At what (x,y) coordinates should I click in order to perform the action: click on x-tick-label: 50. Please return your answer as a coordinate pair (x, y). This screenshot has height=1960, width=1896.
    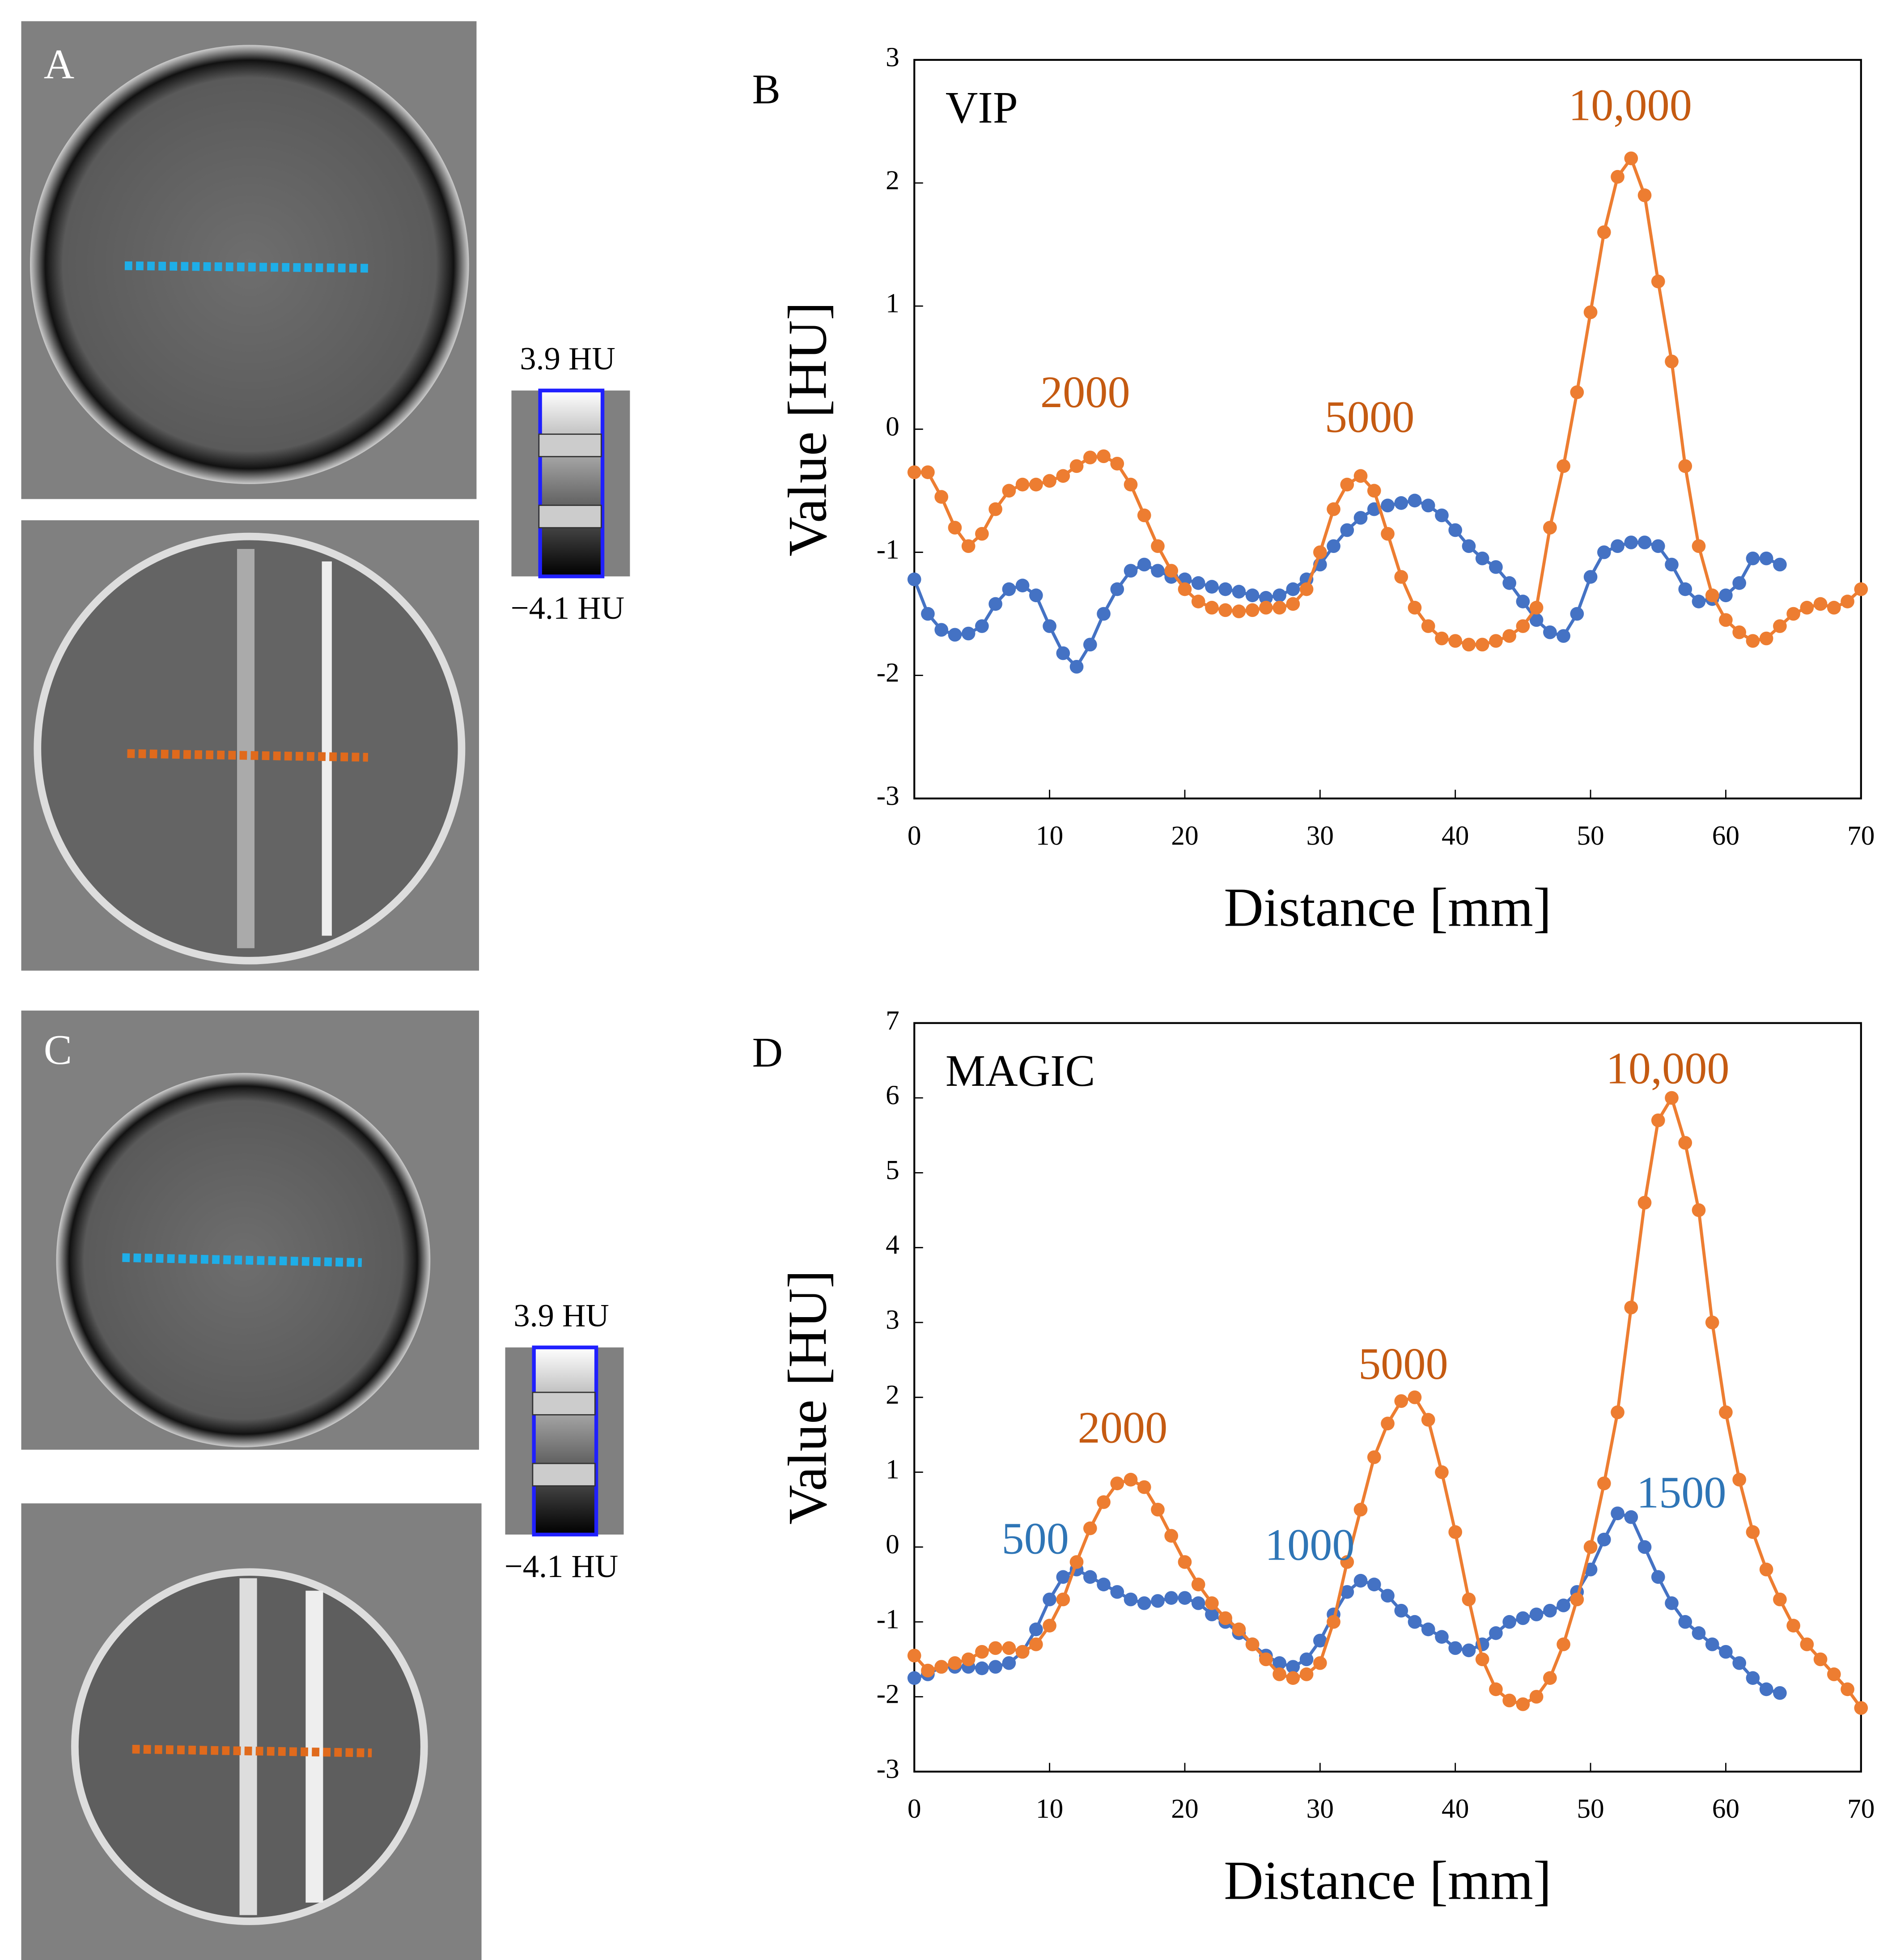
    Looking at the image, I should click on (1591, 836).